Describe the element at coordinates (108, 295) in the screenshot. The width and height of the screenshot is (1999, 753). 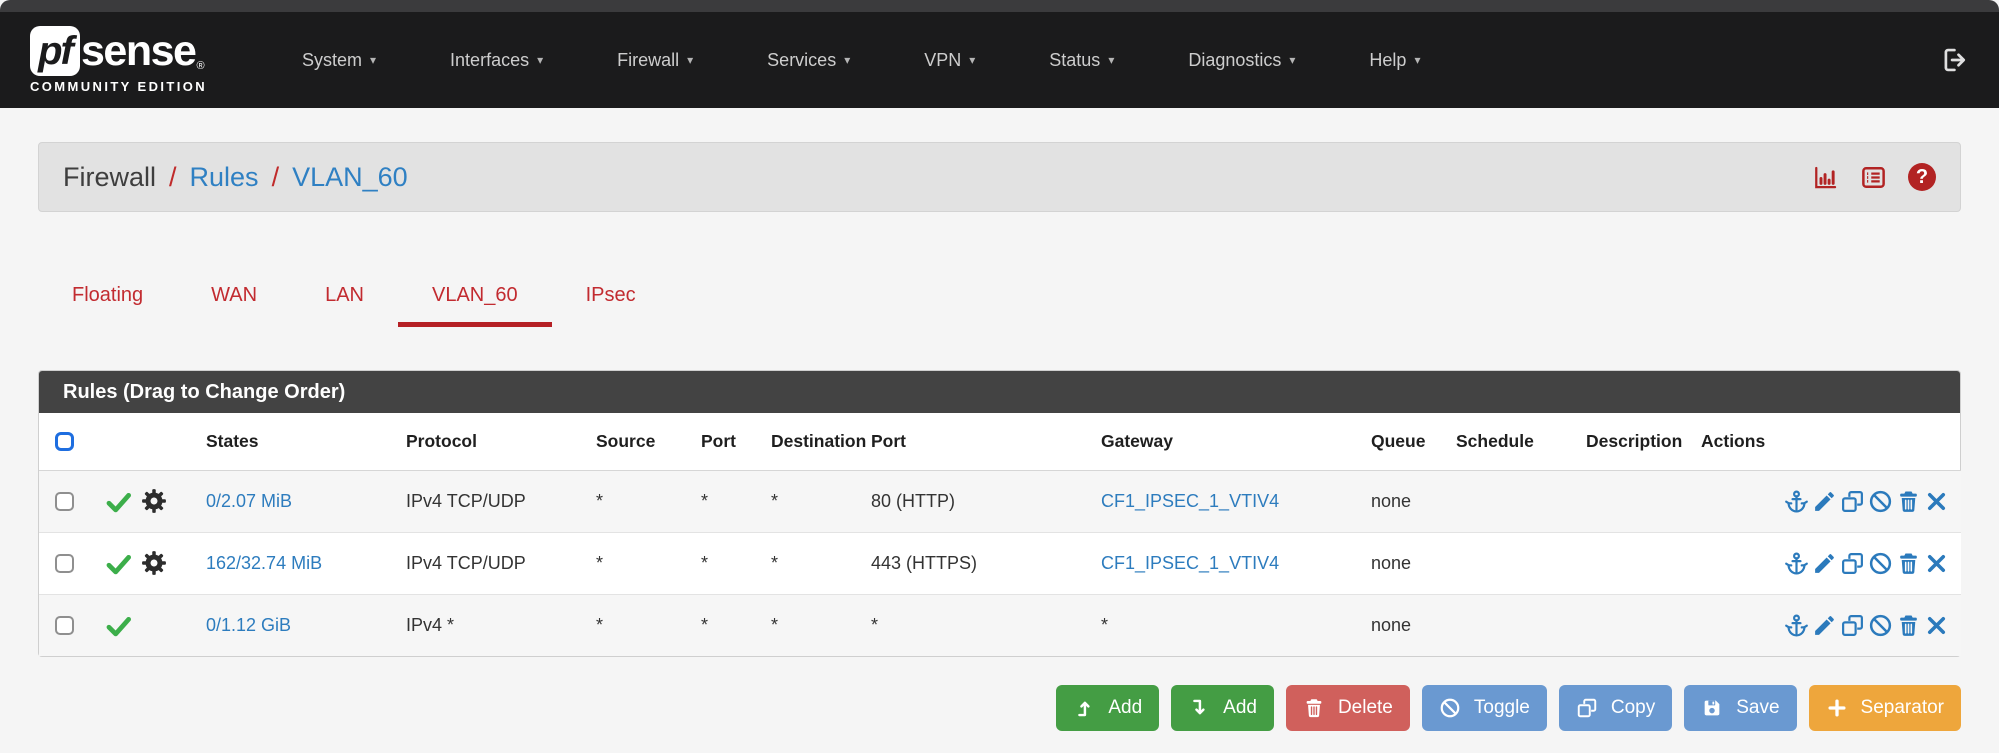
I see `tab-floating: Floating` at that location.